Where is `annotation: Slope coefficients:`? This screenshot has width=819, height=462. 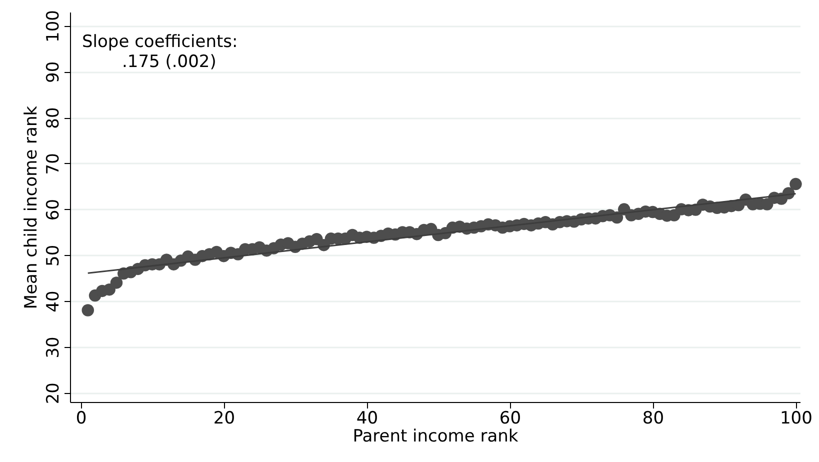 annotation: Slope coefficients: is located at coordinates (160, 42).